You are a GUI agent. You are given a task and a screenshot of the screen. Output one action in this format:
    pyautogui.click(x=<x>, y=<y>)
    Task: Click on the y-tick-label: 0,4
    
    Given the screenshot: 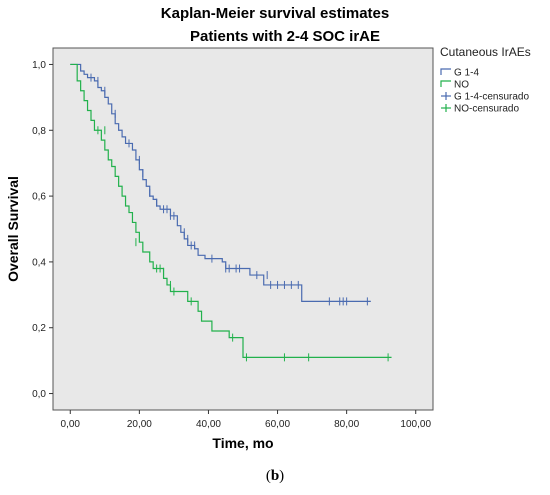 What is the action you would take?
    pyautogui.click(x=39, y=262)
    